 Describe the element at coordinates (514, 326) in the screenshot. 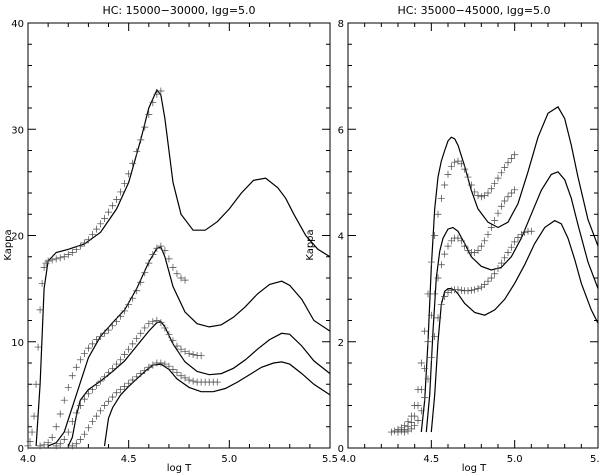

I see `right-panel-series-4-curve` at that location.